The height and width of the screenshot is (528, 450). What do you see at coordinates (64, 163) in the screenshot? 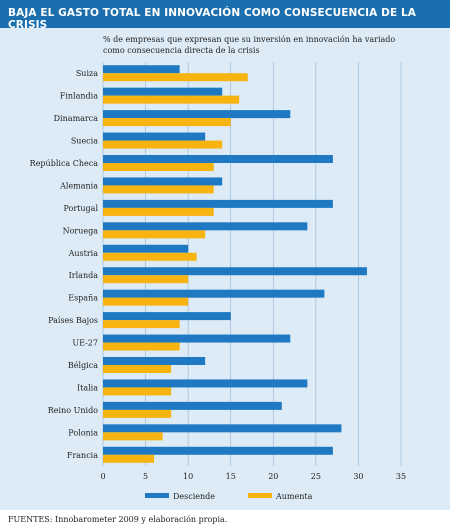
I see `category-label: República Checa` at bounding box center [64, 163].